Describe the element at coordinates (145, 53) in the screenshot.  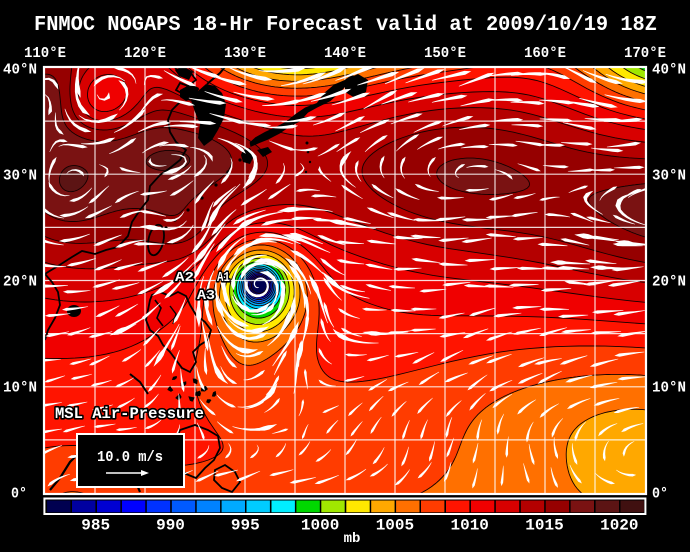
I see `svg-text: 120°E` at that location.